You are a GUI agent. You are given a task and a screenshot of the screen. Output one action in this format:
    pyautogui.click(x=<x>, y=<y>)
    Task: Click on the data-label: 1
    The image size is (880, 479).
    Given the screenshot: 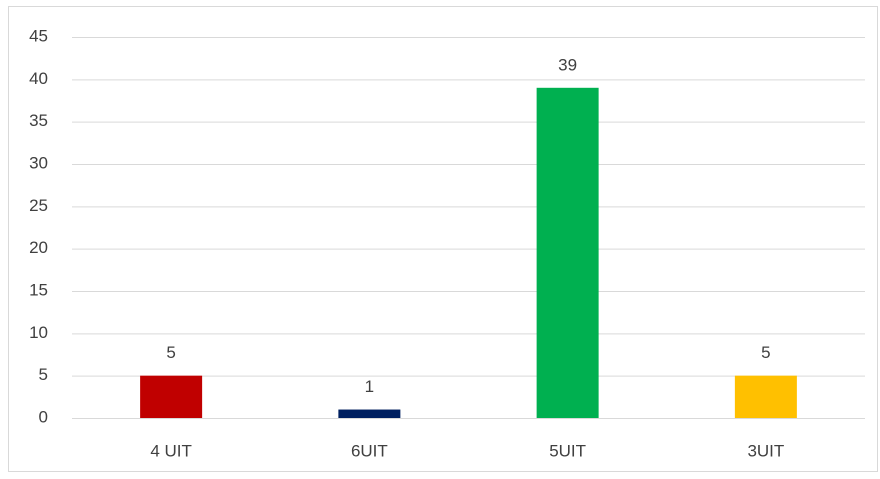 What is the action you would take?
    pyautogui.click(x=369, y=386)
    